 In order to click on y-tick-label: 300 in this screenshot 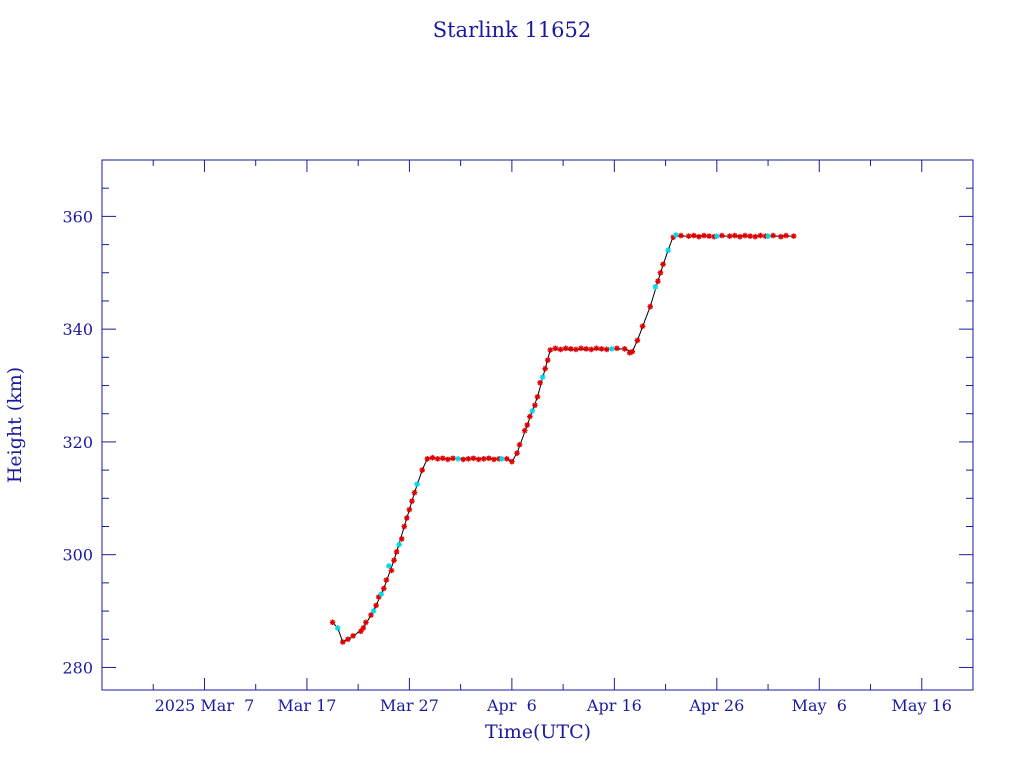, I will do `click(77, 555)`.